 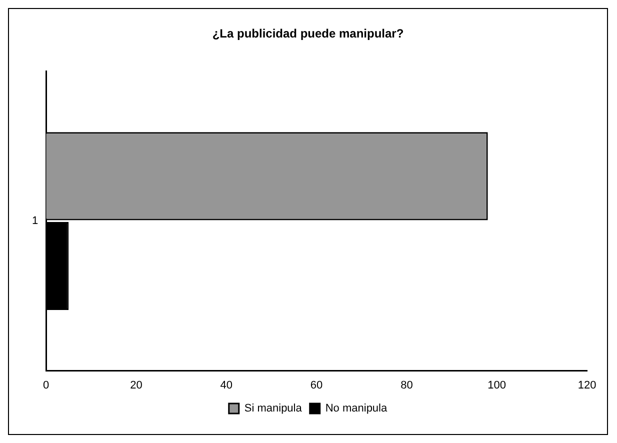 I want to click on x-tick-label: 80, so click(x=406, y=385).